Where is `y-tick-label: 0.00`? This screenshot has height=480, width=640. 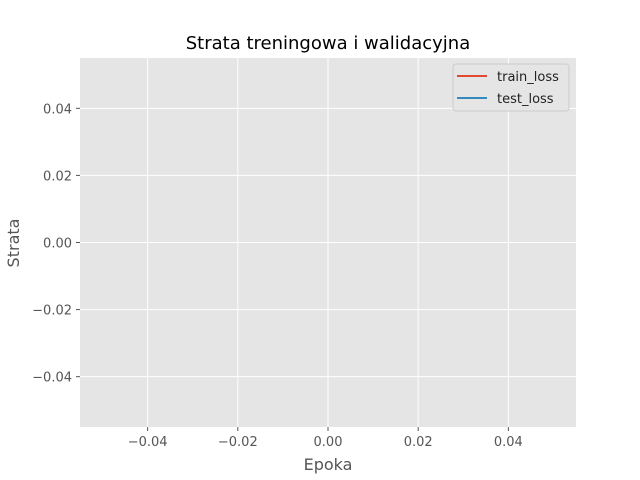 y-tick-label: 0.00 is located at coordinates (57, 244).